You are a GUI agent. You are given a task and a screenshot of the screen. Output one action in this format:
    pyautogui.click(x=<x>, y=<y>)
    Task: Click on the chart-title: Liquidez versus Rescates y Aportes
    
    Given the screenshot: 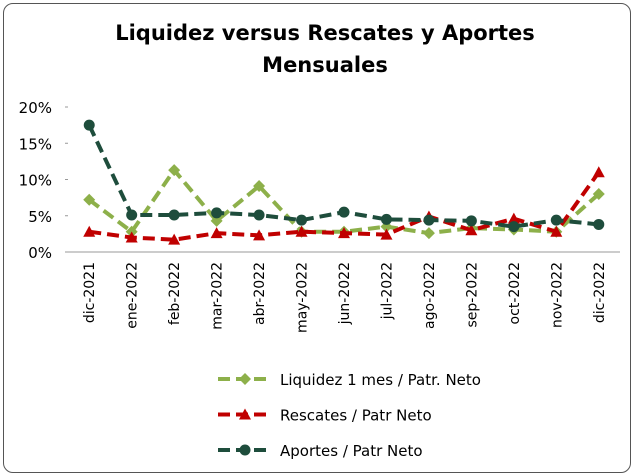 What is the action you would take?
    pyautogui.click(x=325, y=33)
    